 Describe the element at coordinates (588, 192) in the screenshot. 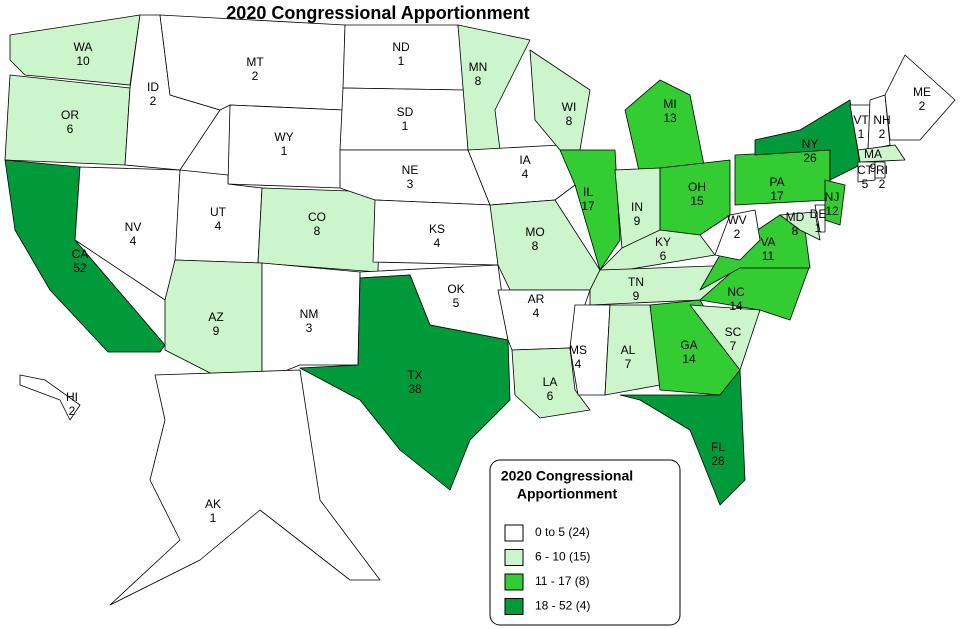

I see `state-abbr: IL` at that location.